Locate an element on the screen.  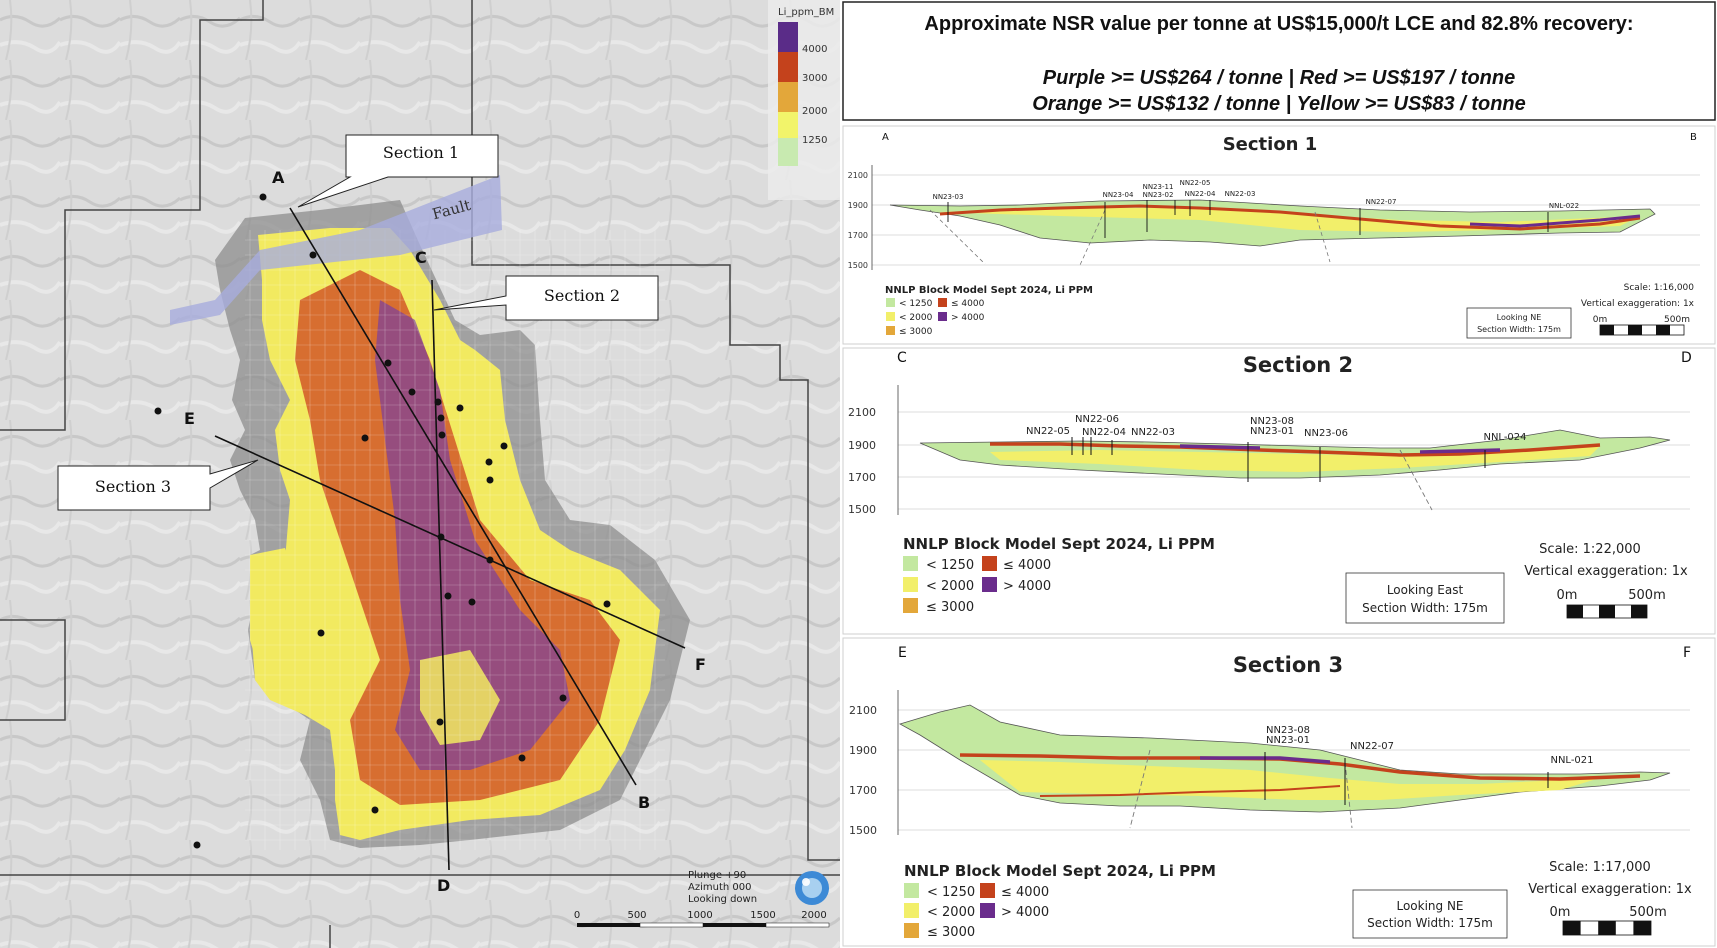
point-label-a: A is located at coordinates (278, 177).